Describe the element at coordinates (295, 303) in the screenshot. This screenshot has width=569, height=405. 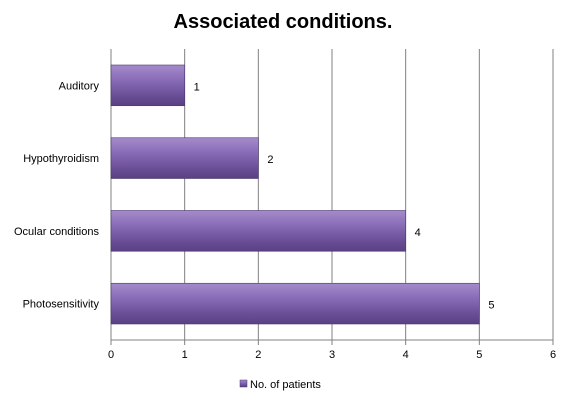
I see `bar-photosensitivity` at that location.